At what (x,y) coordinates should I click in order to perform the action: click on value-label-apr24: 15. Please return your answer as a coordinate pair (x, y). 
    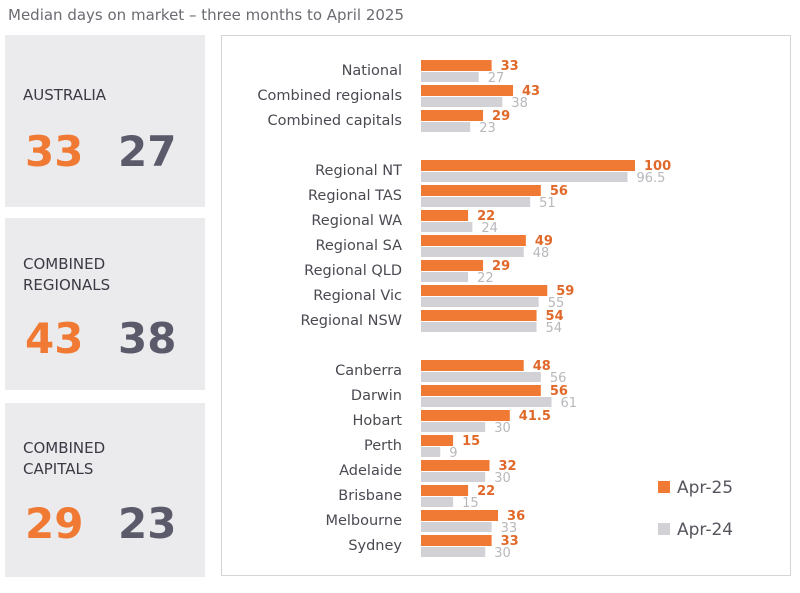
    Looking at the image, I should click on (470, 503).